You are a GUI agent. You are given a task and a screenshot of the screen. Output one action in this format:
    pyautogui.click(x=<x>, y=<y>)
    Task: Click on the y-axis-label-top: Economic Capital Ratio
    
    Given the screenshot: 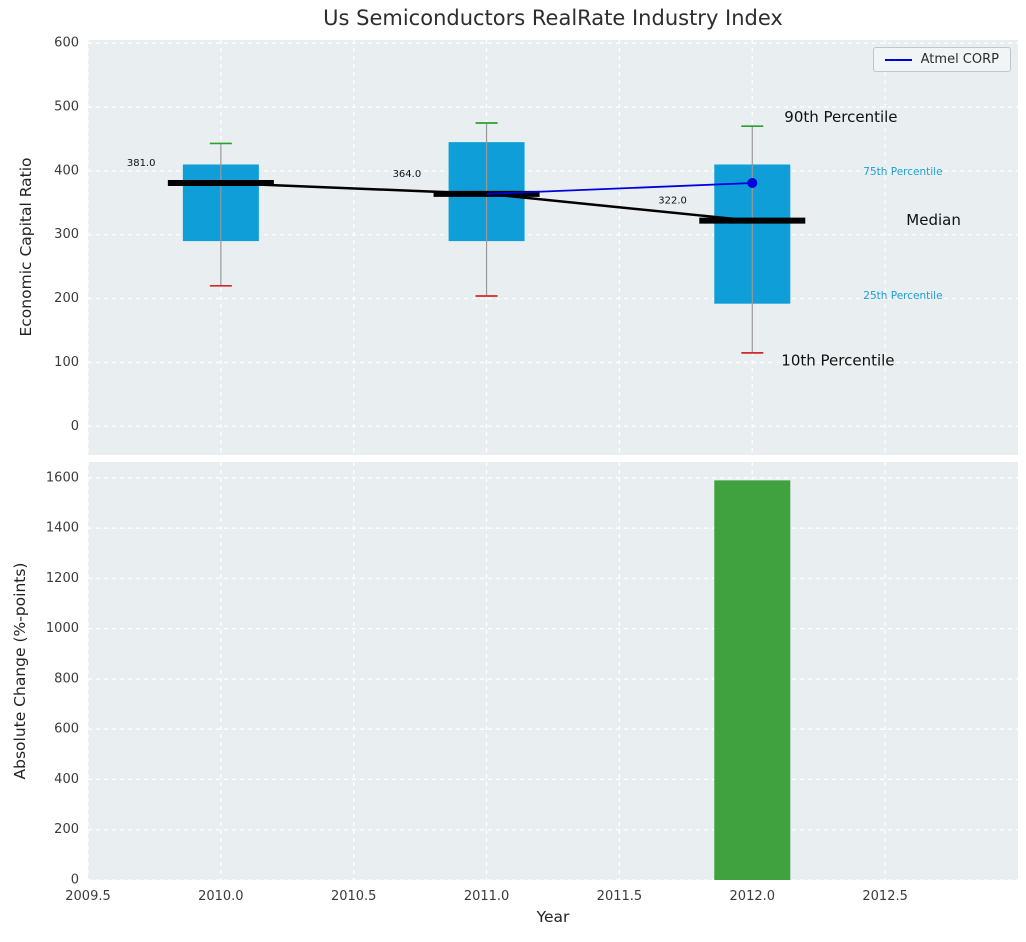 What is the action you would take?
    pyautogui.click(x=26, y=247)
    